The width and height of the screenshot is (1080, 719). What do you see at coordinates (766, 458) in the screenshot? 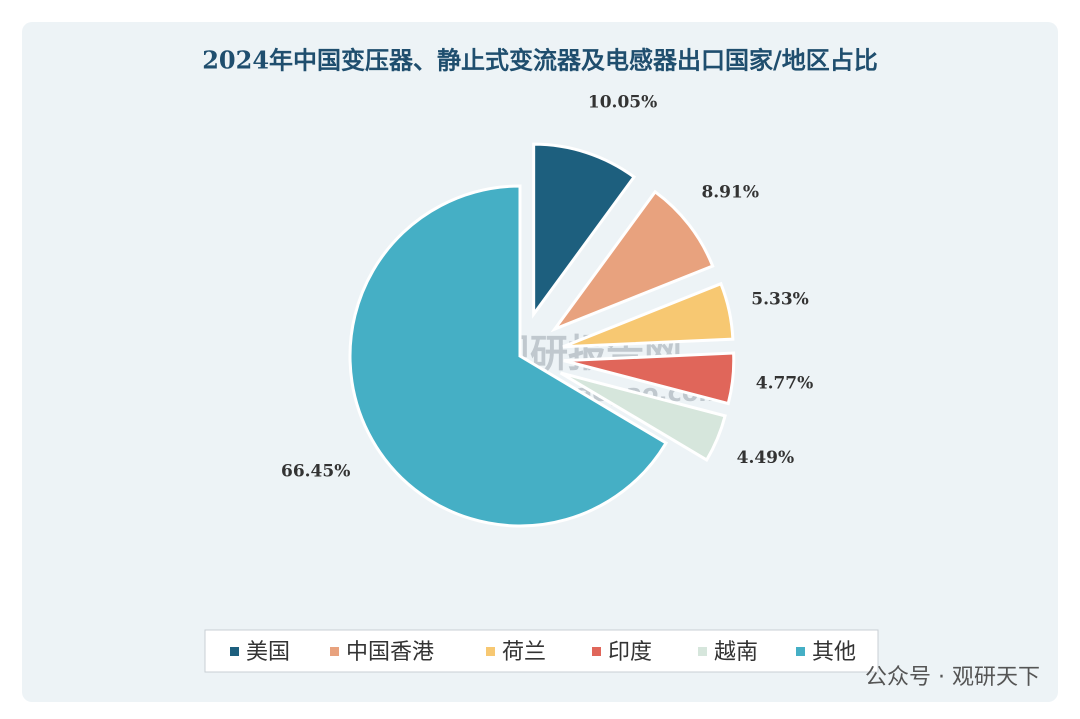
I see `data-label: 4.49%` at bounding box center [766, 458].